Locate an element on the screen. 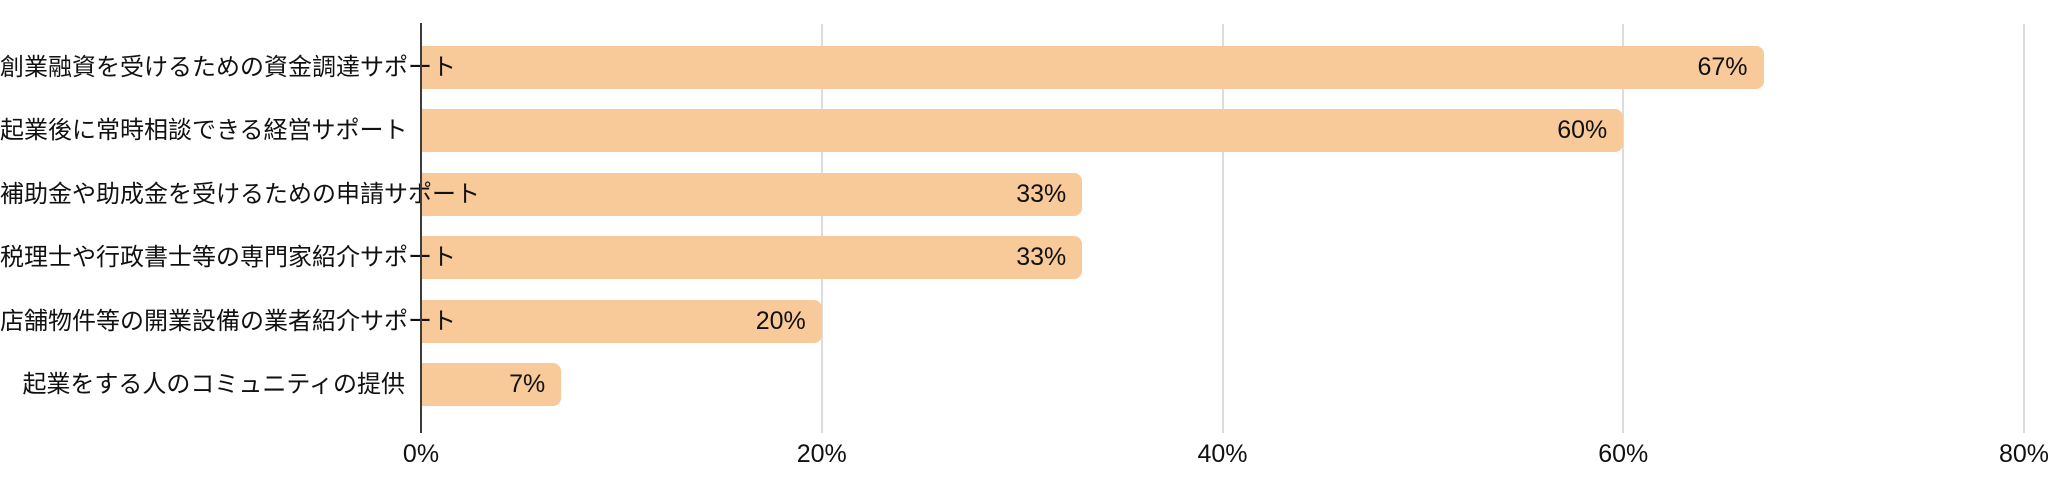 This screenshot has width=2048, height=484. category-label: 創業融資を受けるための資金調達サポート is located at coordinates (228, 67).